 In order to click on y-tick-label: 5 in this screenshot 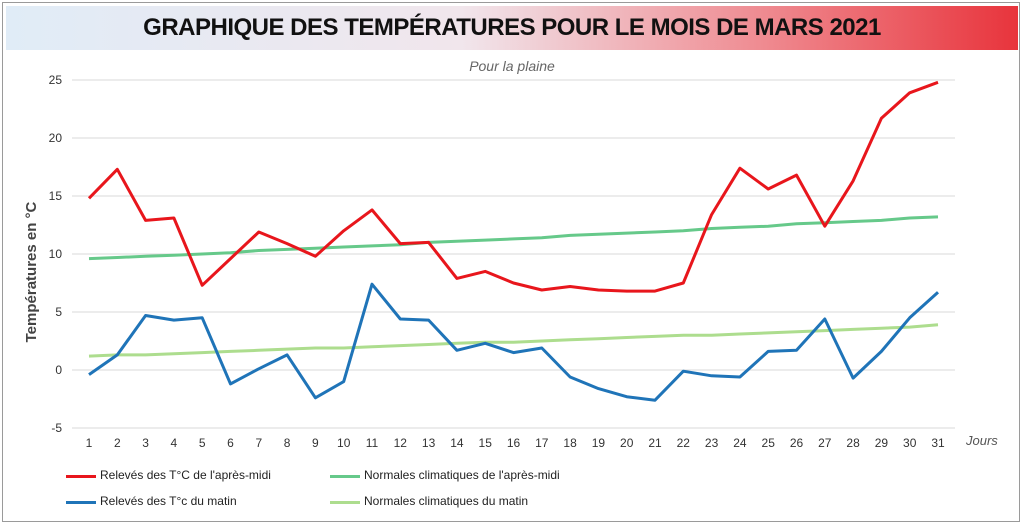, I will do `click(58, 312)`.